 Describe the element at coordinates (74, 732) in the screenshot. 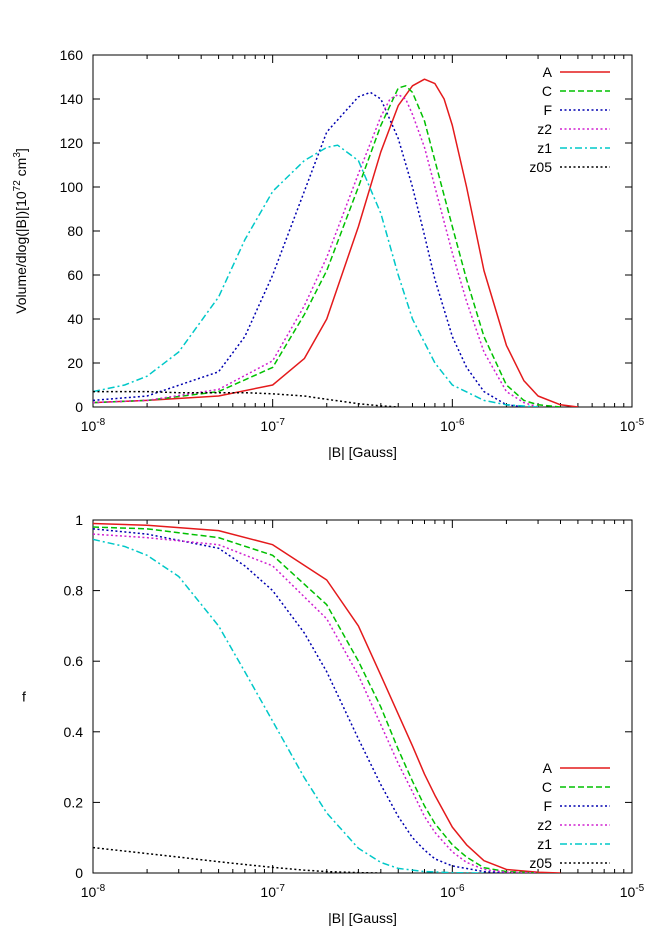

I see `y-tick-label: 0.4` at that location.